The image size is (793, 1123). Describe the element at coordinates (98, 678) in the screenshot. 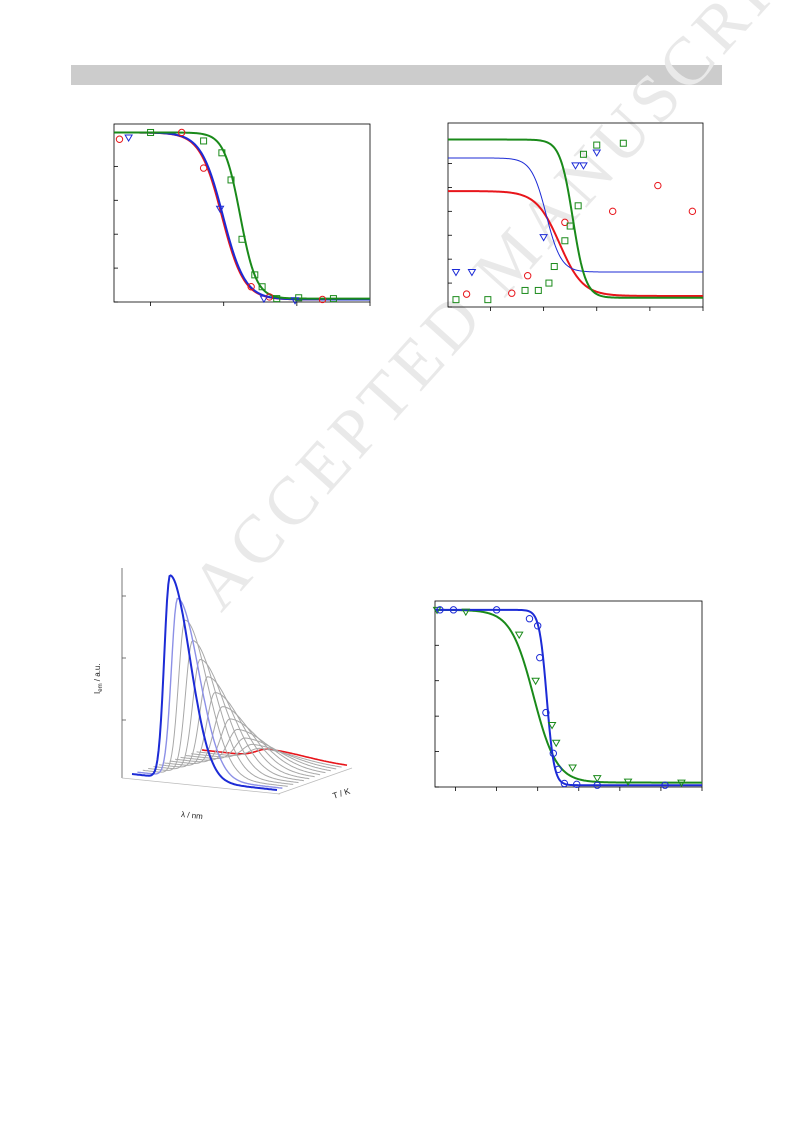

I see `y-axis-label: Iem / a.u.` at that location.